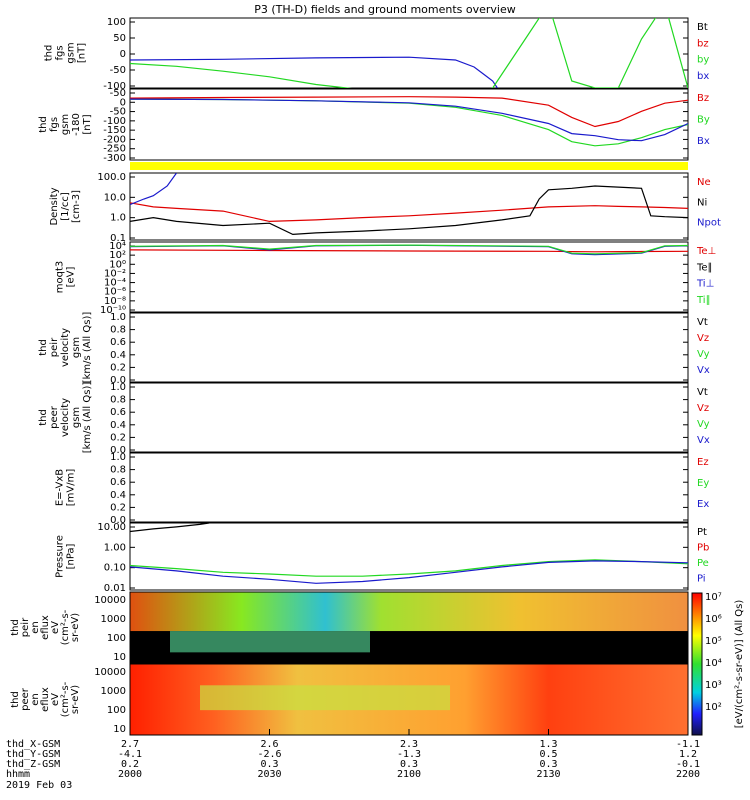  I want to click on y-axis-label: [nT], so click(87, 124).